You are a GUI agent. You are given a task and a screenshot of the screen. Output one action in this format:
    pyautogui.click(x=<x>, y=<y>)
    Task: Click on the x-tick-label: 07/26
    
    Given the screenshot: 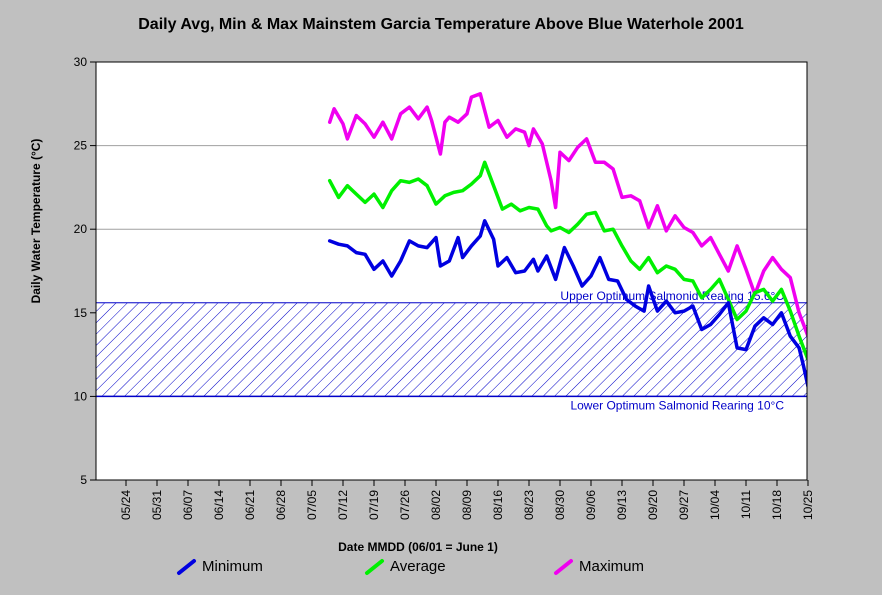 What is the action you would take?
    pyautogui.click(x=405, y=505)
    